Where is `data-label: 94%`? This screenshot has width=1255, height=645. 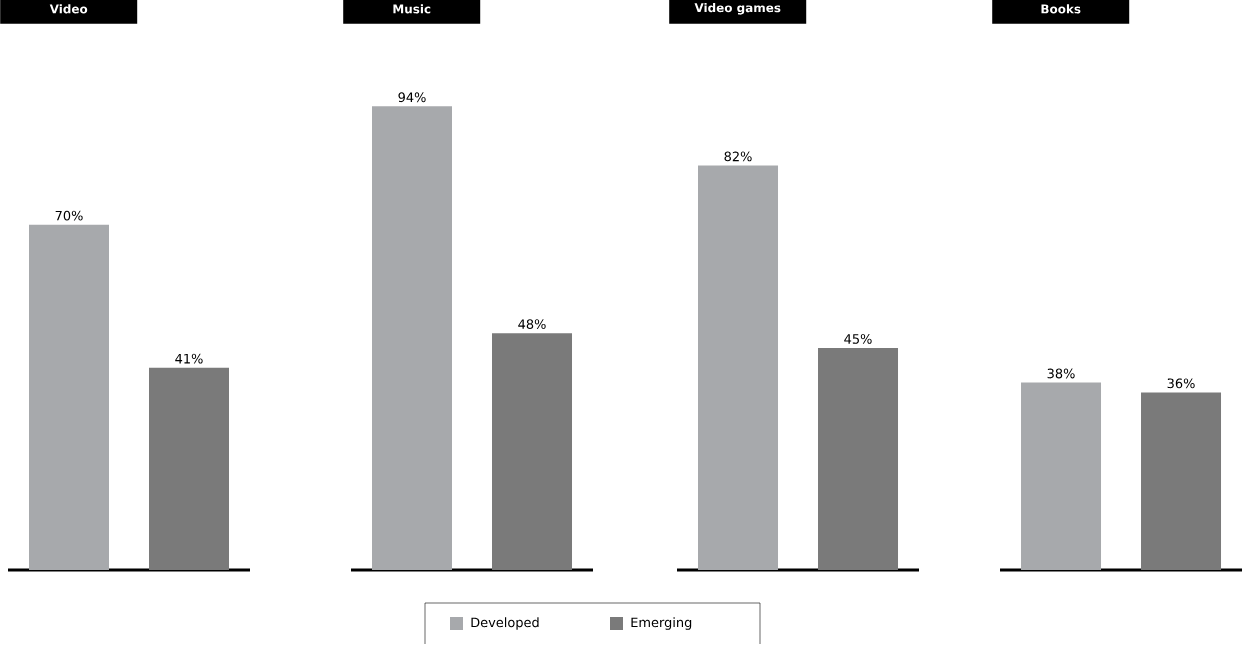
data-label: 94% is located at coordinates (412, 97).